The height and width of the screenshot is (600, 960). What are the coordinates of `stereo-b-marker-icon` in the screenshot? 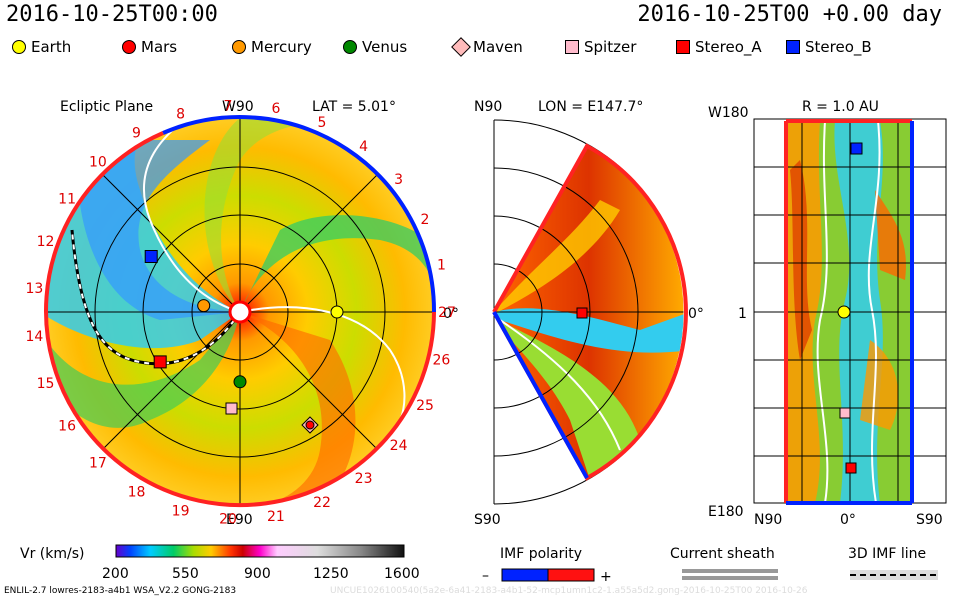 It's located at (793, 47).